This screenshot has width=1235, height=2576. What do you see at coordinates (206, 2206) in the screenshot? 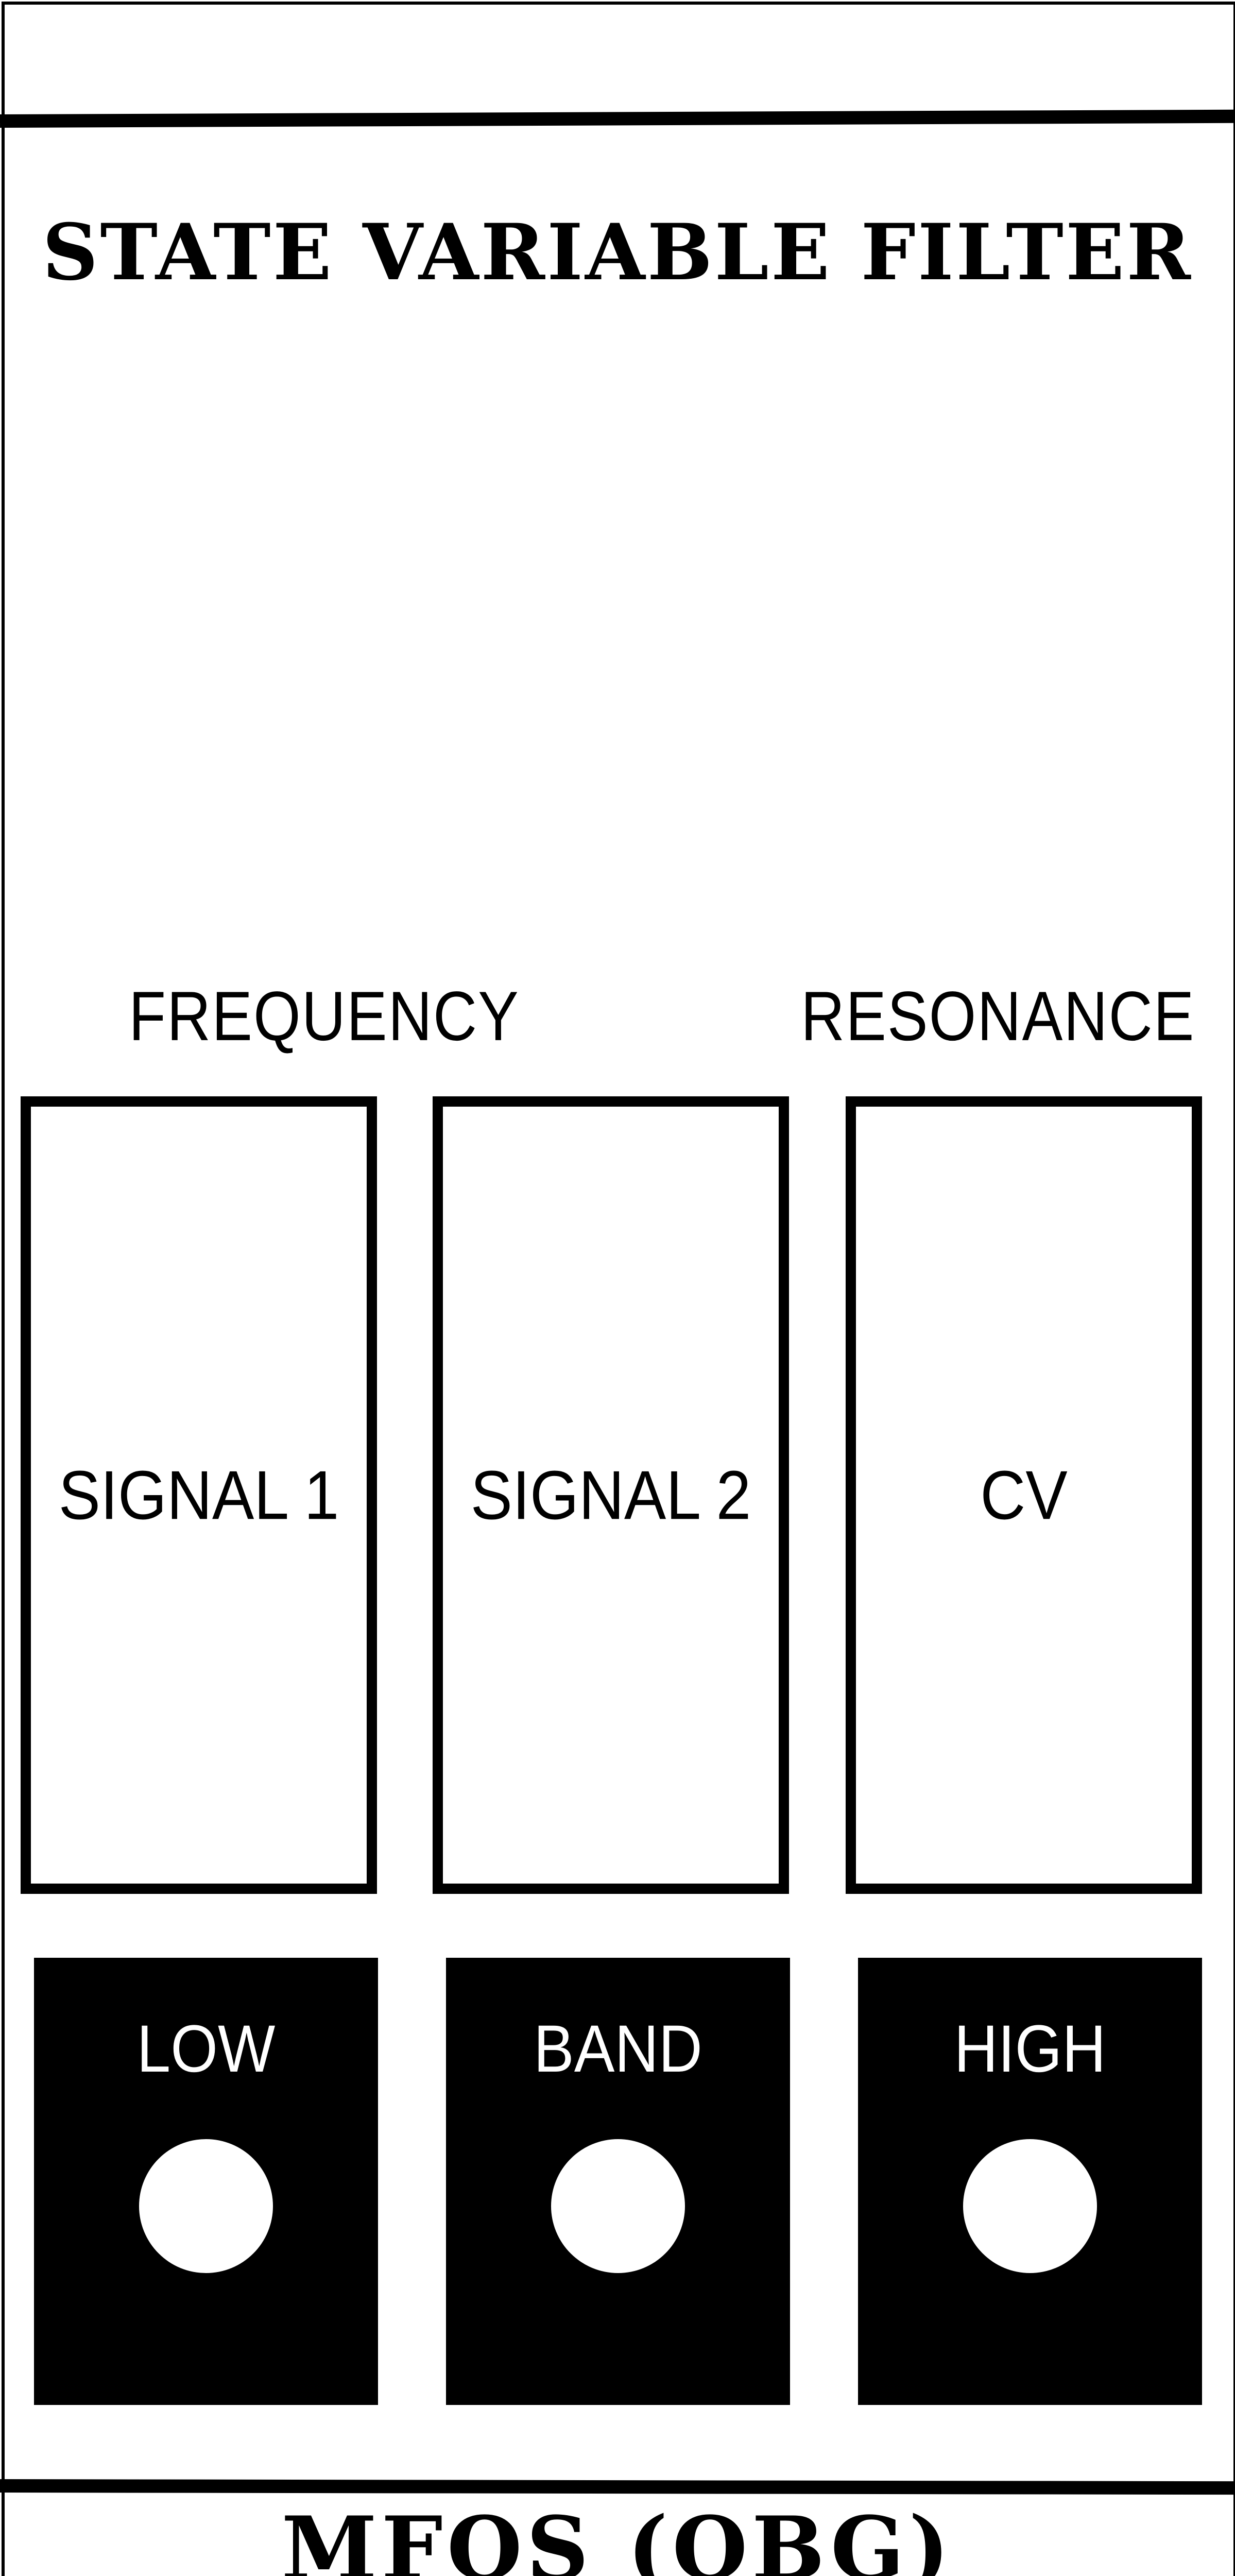
I see `low-output-jack` at bounding box center [206, 2206].